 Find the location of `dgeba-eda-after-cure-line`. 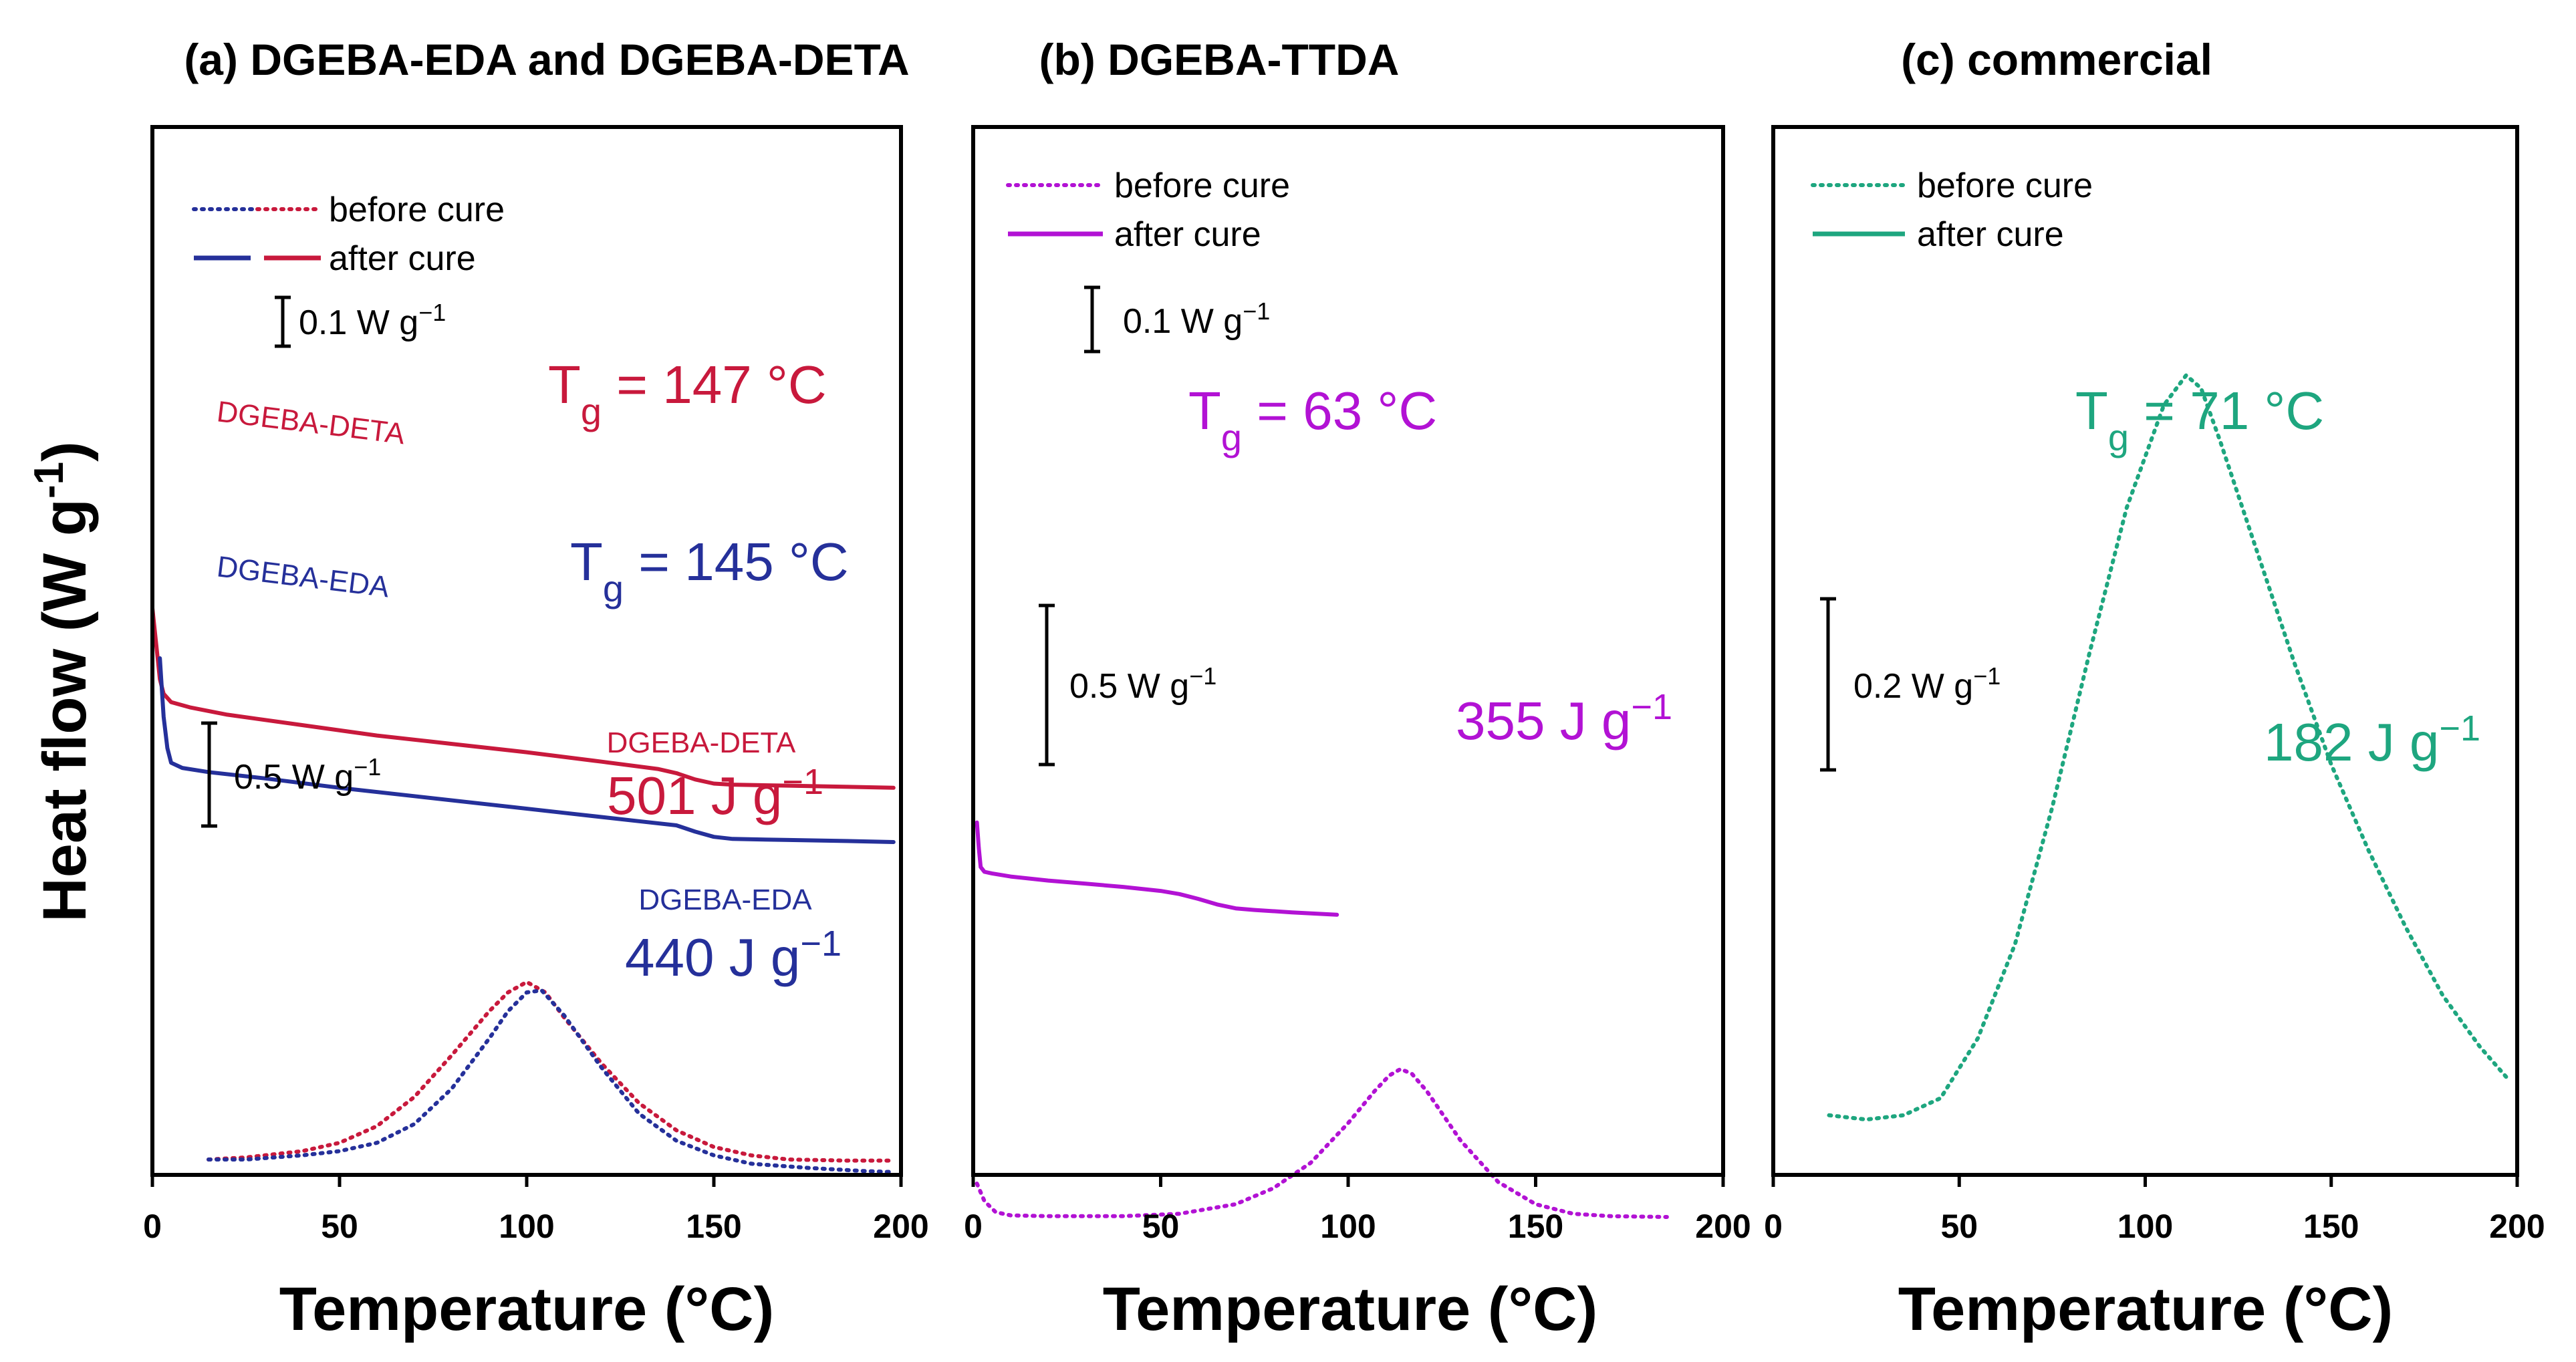

dgeba-eda-after-cure-line is located at coordinates (527, 750).